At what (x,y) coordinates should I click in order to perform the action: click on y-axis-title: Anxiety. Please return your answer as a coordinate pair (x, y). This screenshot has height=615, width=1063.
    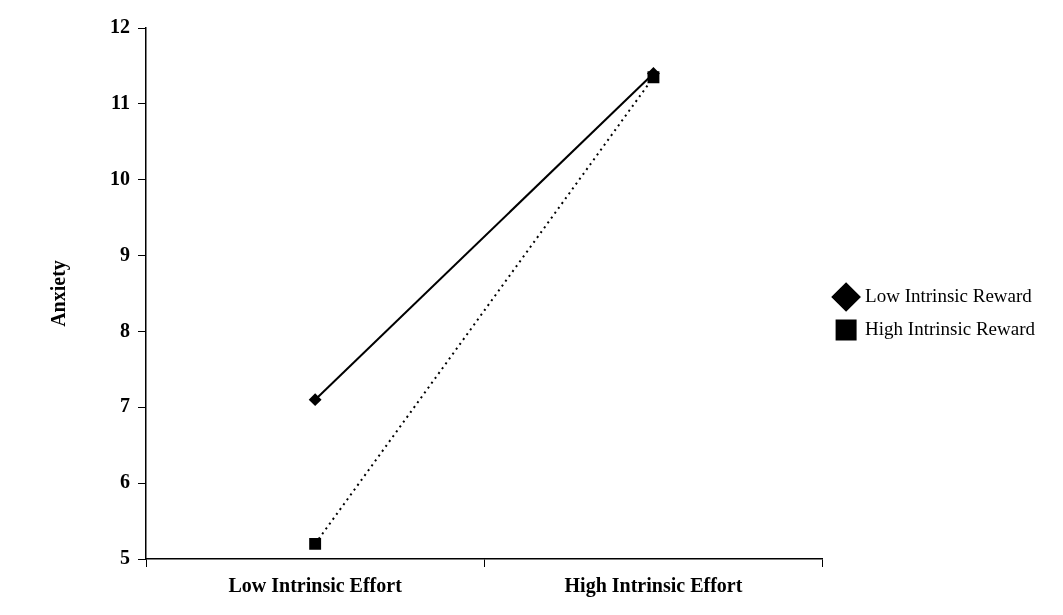
    Looking at the image, I should click on (59, 293).